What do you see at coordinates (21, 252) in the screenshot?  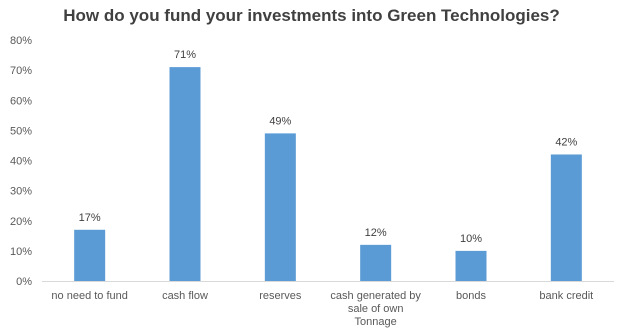 I see `y-tick-label: 10%` at bounding box center [21, 252].